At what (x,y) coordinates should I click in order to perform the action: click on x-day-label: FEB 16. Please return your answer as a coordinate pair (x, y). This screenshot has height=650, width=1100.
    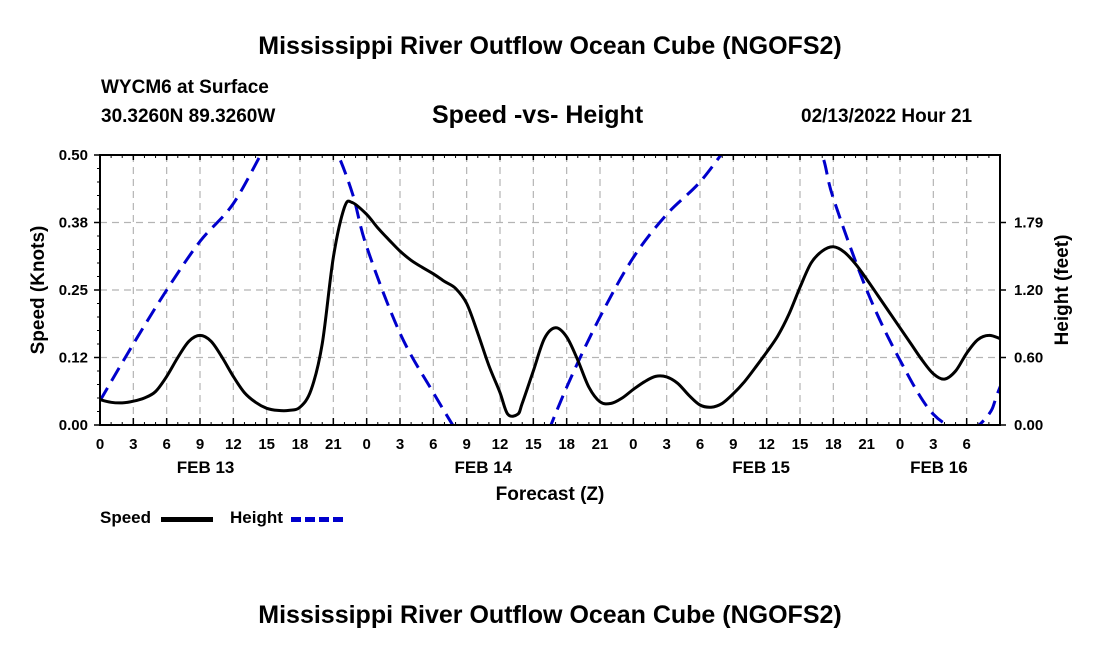
    Looking at the image, I should click on (939, 467).